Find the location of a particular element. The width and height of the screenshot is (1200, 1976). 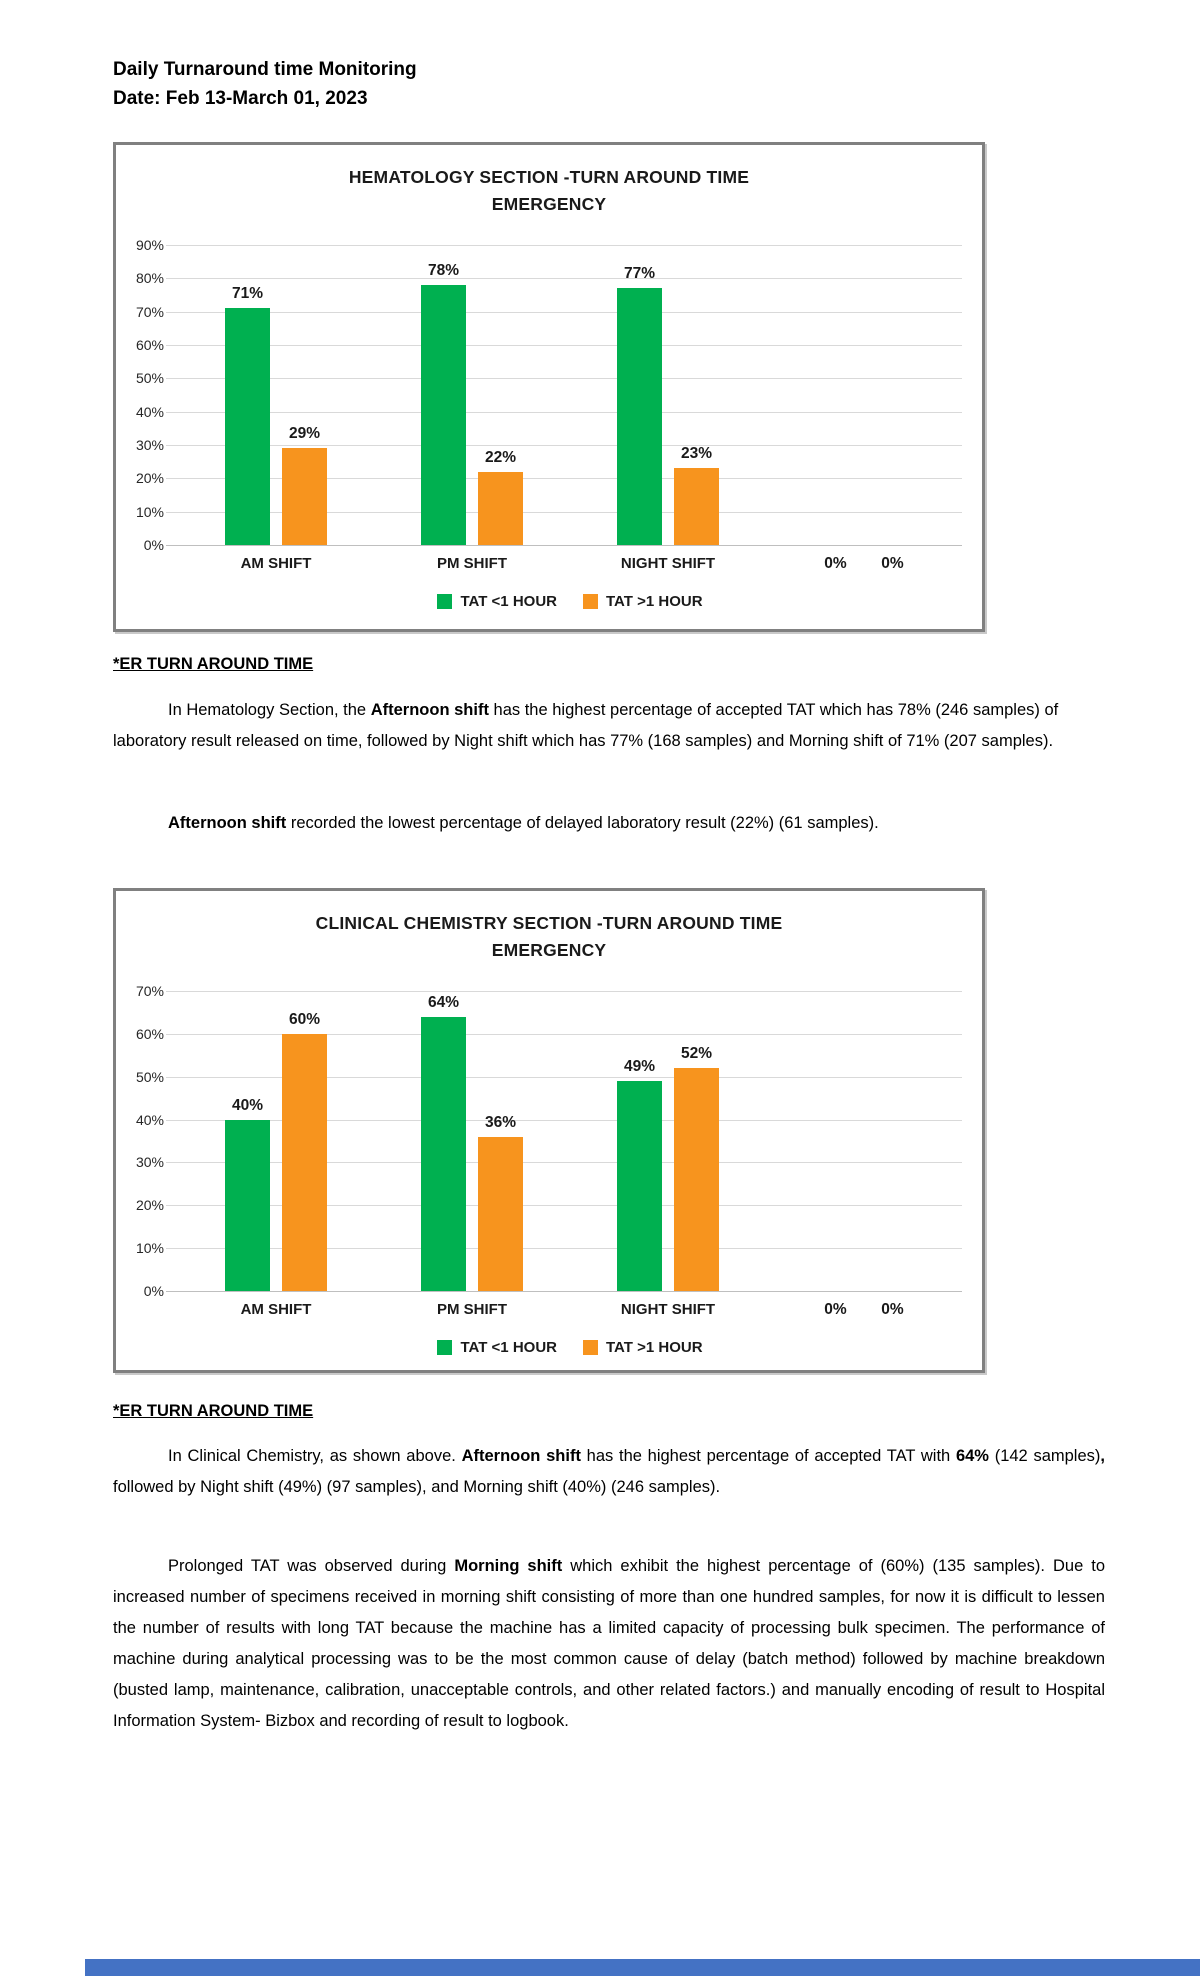

emphasized-text: , is located at coordinates (1102, 1456).